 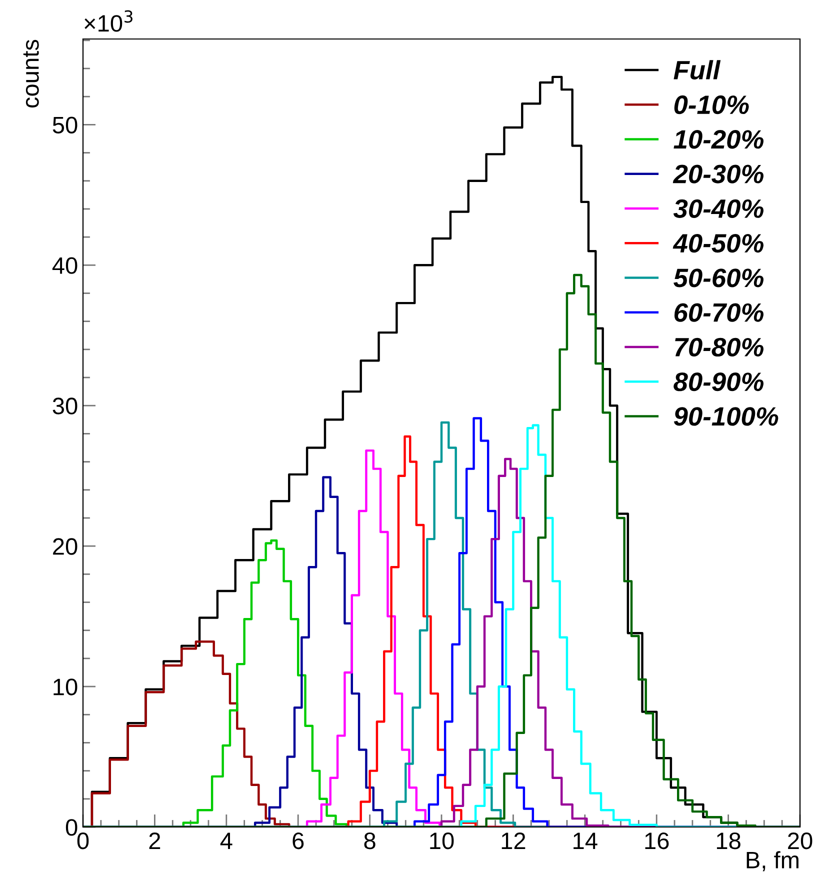 I want to click on x-axis-title: B, fm, so click(x=772, y=861).